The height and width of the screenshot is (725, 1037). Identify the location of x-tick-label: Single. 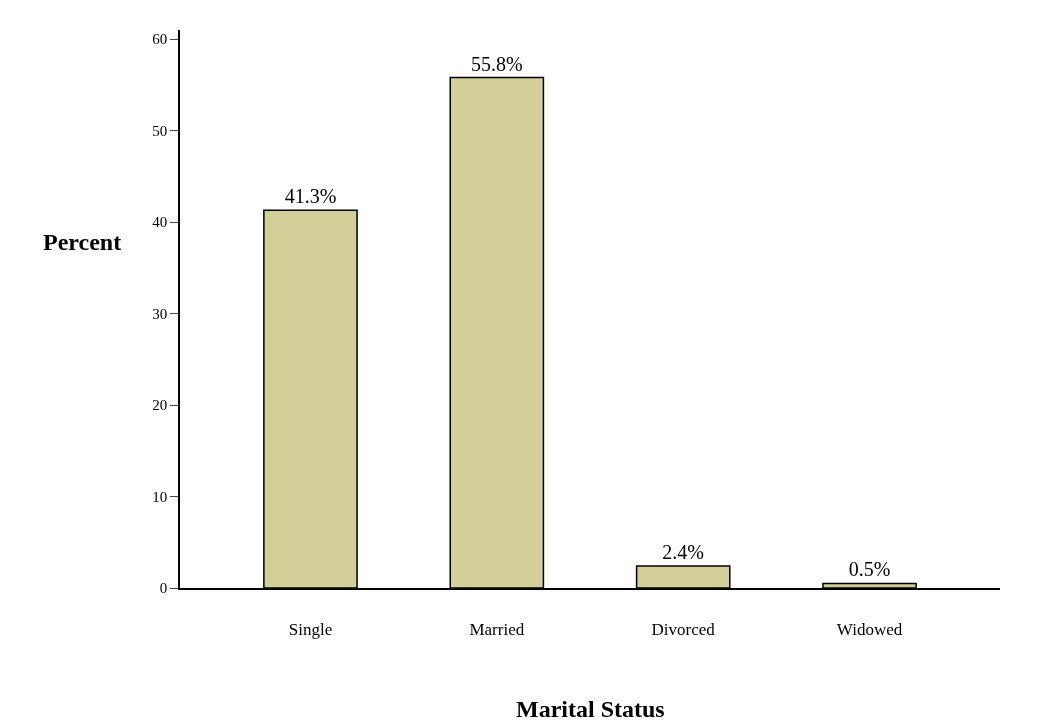
(310, 630).